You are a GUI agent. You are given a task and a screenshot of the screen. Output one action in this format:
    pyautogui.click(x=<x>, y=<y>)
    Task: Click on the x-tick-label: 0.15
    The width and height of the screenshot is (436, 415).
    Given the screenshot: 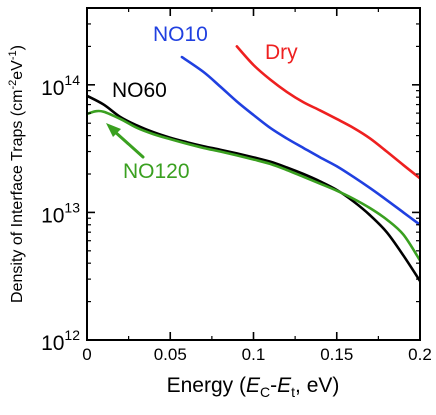 What is the action you would take?
    pyautogui.click(x=336, y=354)
    